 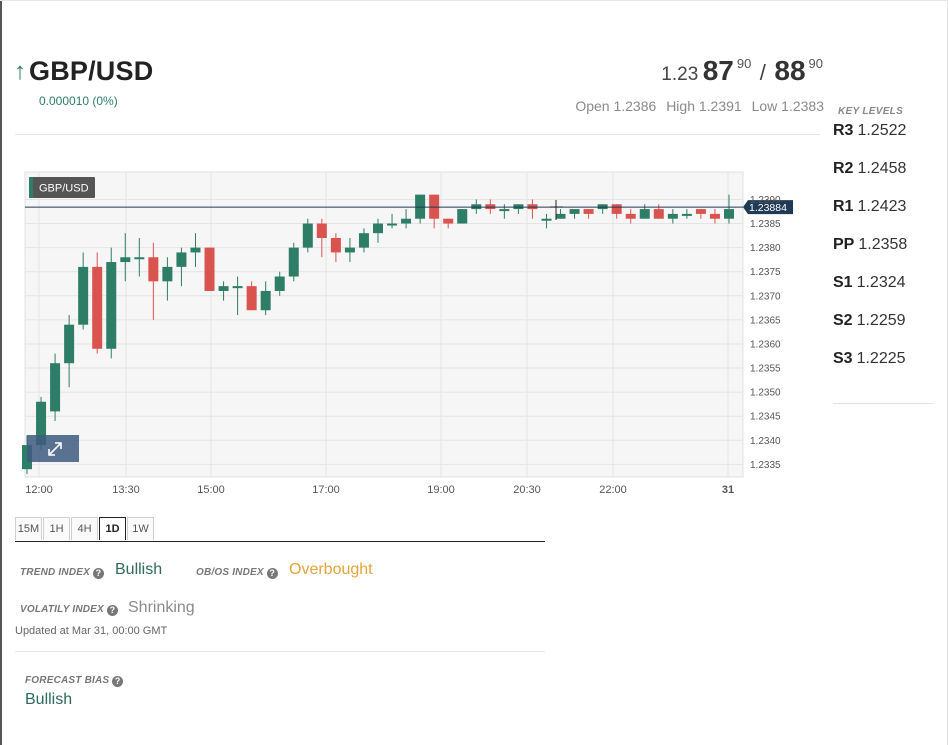 What do you see at coordinates (870, 168) in the screenshot?
I see `key-level-r2: R2 1.2458` at bounding box center [870, 168].